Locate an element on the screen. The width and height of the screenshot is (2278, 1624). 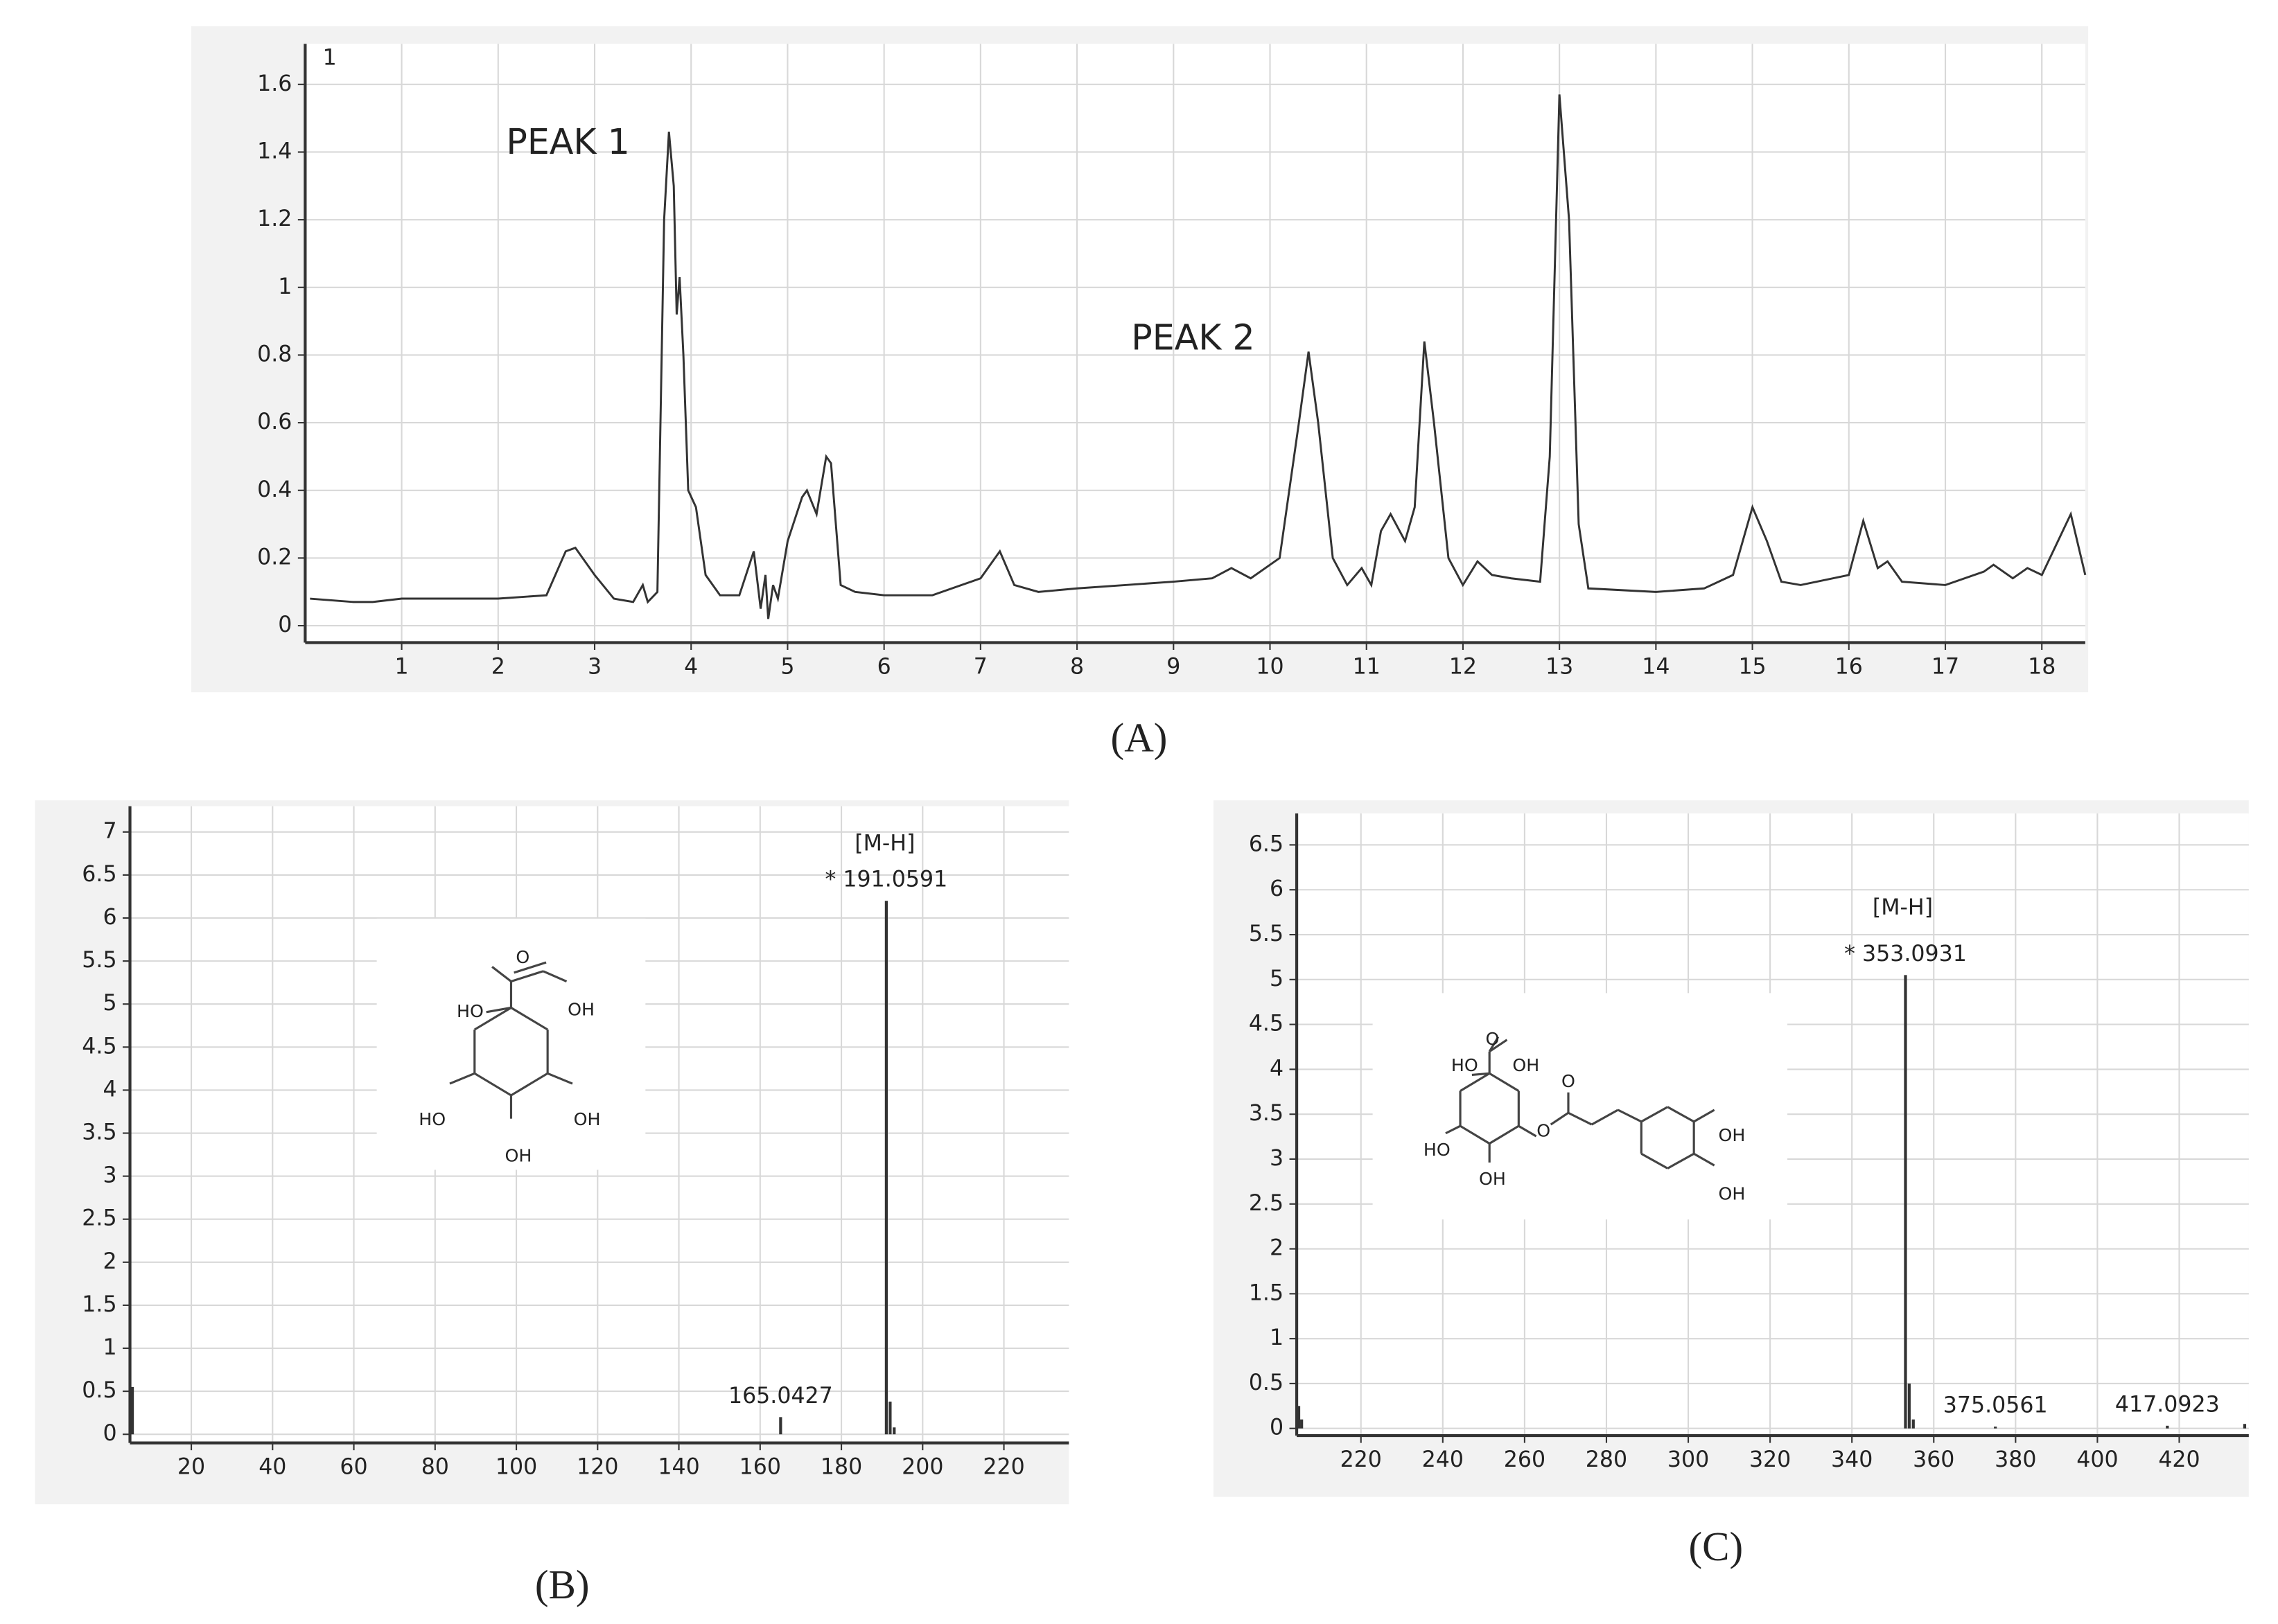
x-tick-label: 7 is located at coordinates (981, 666).